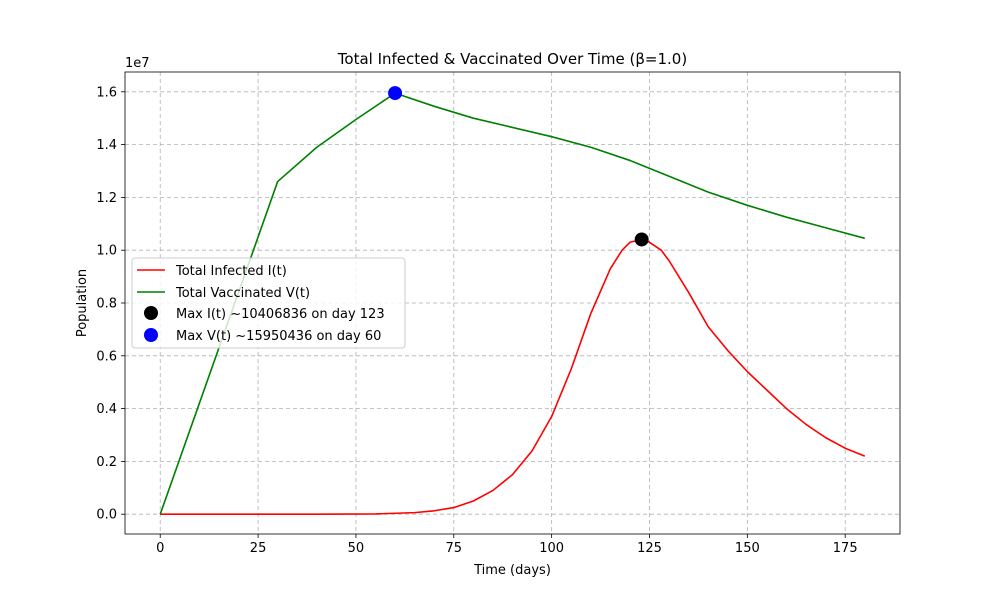 This screenshot has width=1000, height=600. Describe the element at coordinates (82, 303) in the screenshot. I see `y-axis-label: Population` at that location.